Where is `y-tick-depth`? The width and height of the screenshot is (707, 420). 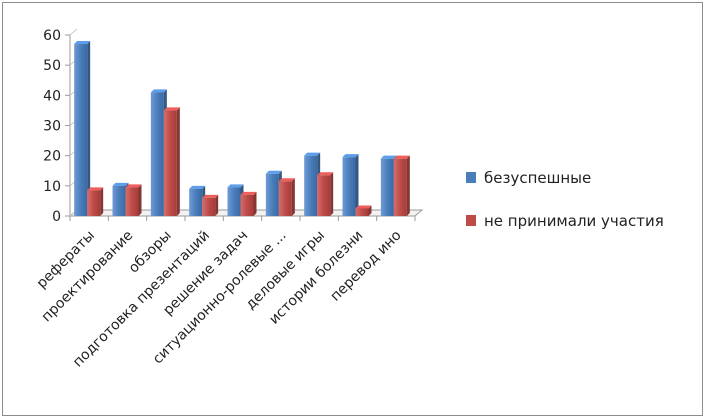 y-tick-depth is located at coordinates (73, 32).